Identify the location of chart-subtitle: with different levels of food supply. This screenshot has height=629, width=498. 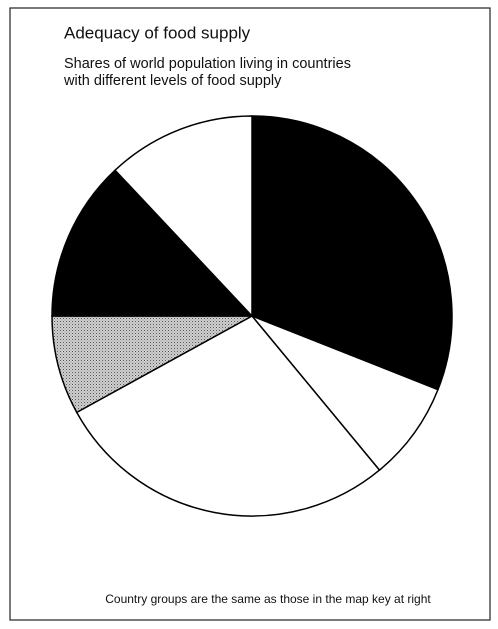
(172, 81).